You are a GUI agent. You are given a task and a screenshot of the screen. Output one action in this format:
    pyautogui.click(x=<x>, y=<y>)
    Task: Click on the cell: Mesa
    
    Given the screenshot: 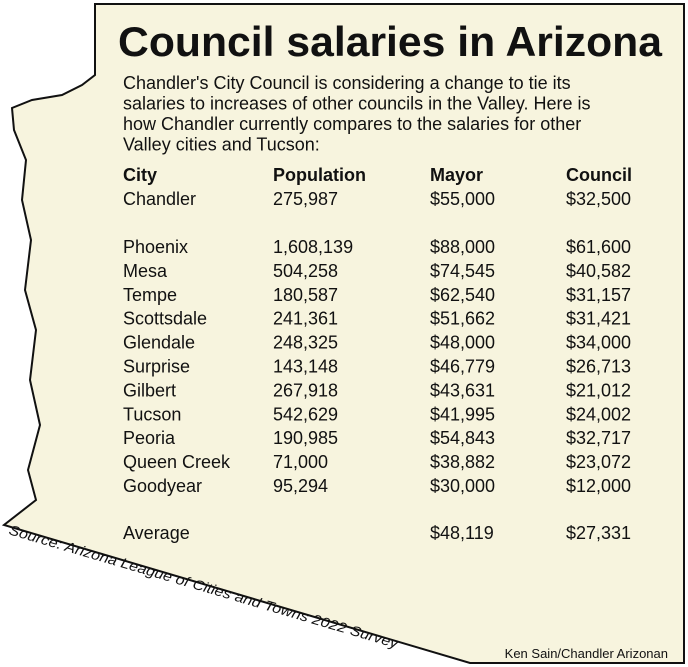 What is the action you would take?
    pyautogui.click(x=145, y=271)
    